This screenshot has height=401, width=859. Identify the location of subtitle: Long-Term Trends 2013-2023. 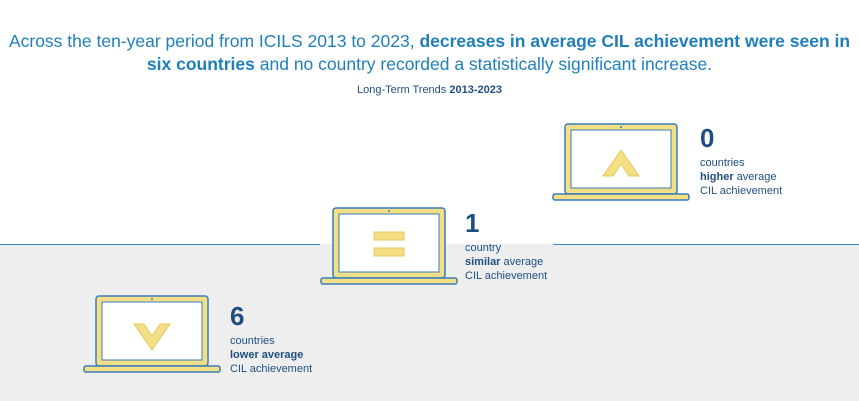
(429, 90).